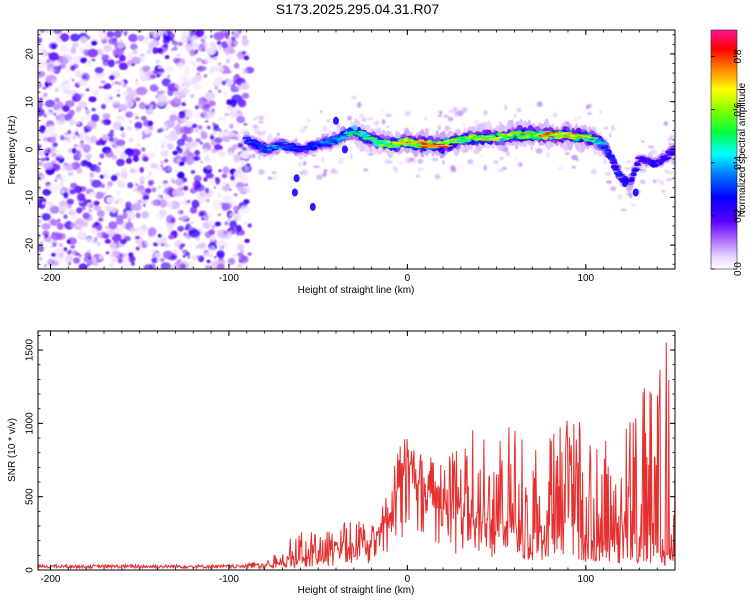 This screenshot has height=600, width=750. Describe the element at coordinates (408, 579) in the screenshot. I see `snr-x-tick-label: 0` at that location.